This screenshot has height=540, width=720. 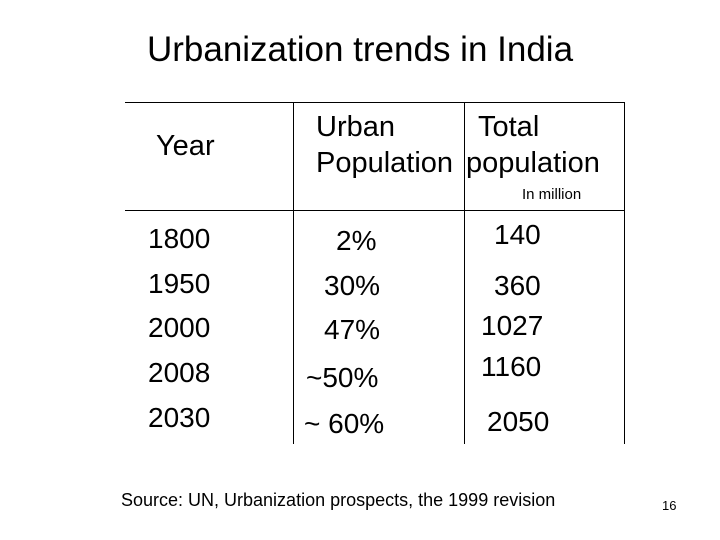 I want to click on row-3-year: 2000, so click(x=179, y=327).